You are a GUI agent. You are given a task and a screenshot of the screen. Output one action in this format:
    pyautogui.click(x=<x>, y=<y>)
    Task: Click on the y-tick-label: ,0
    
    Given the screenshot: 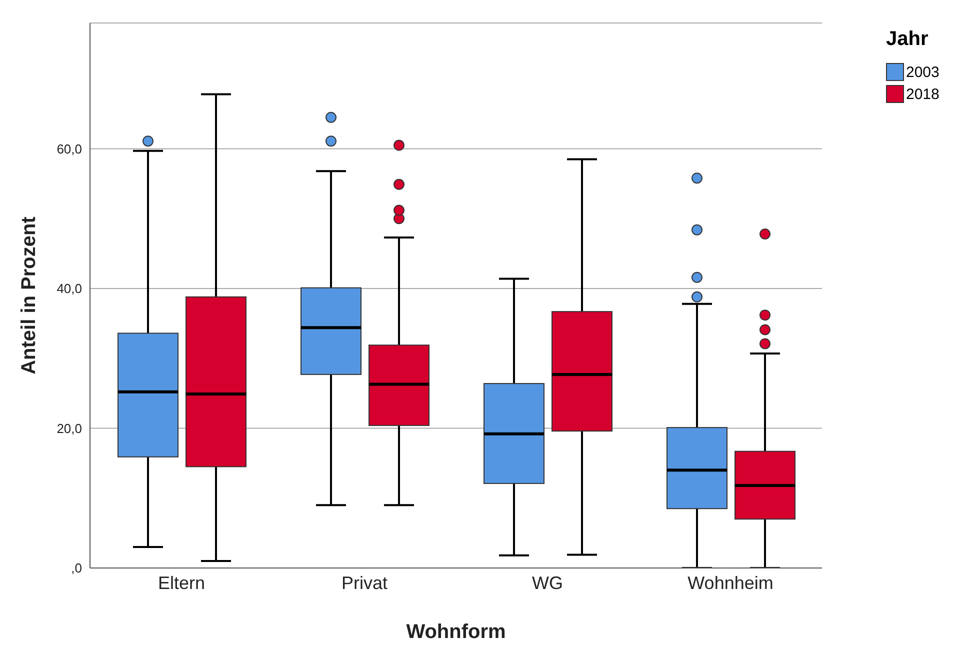 What is the action you would take?
    pyautogui.click(x=76, y=568)
    